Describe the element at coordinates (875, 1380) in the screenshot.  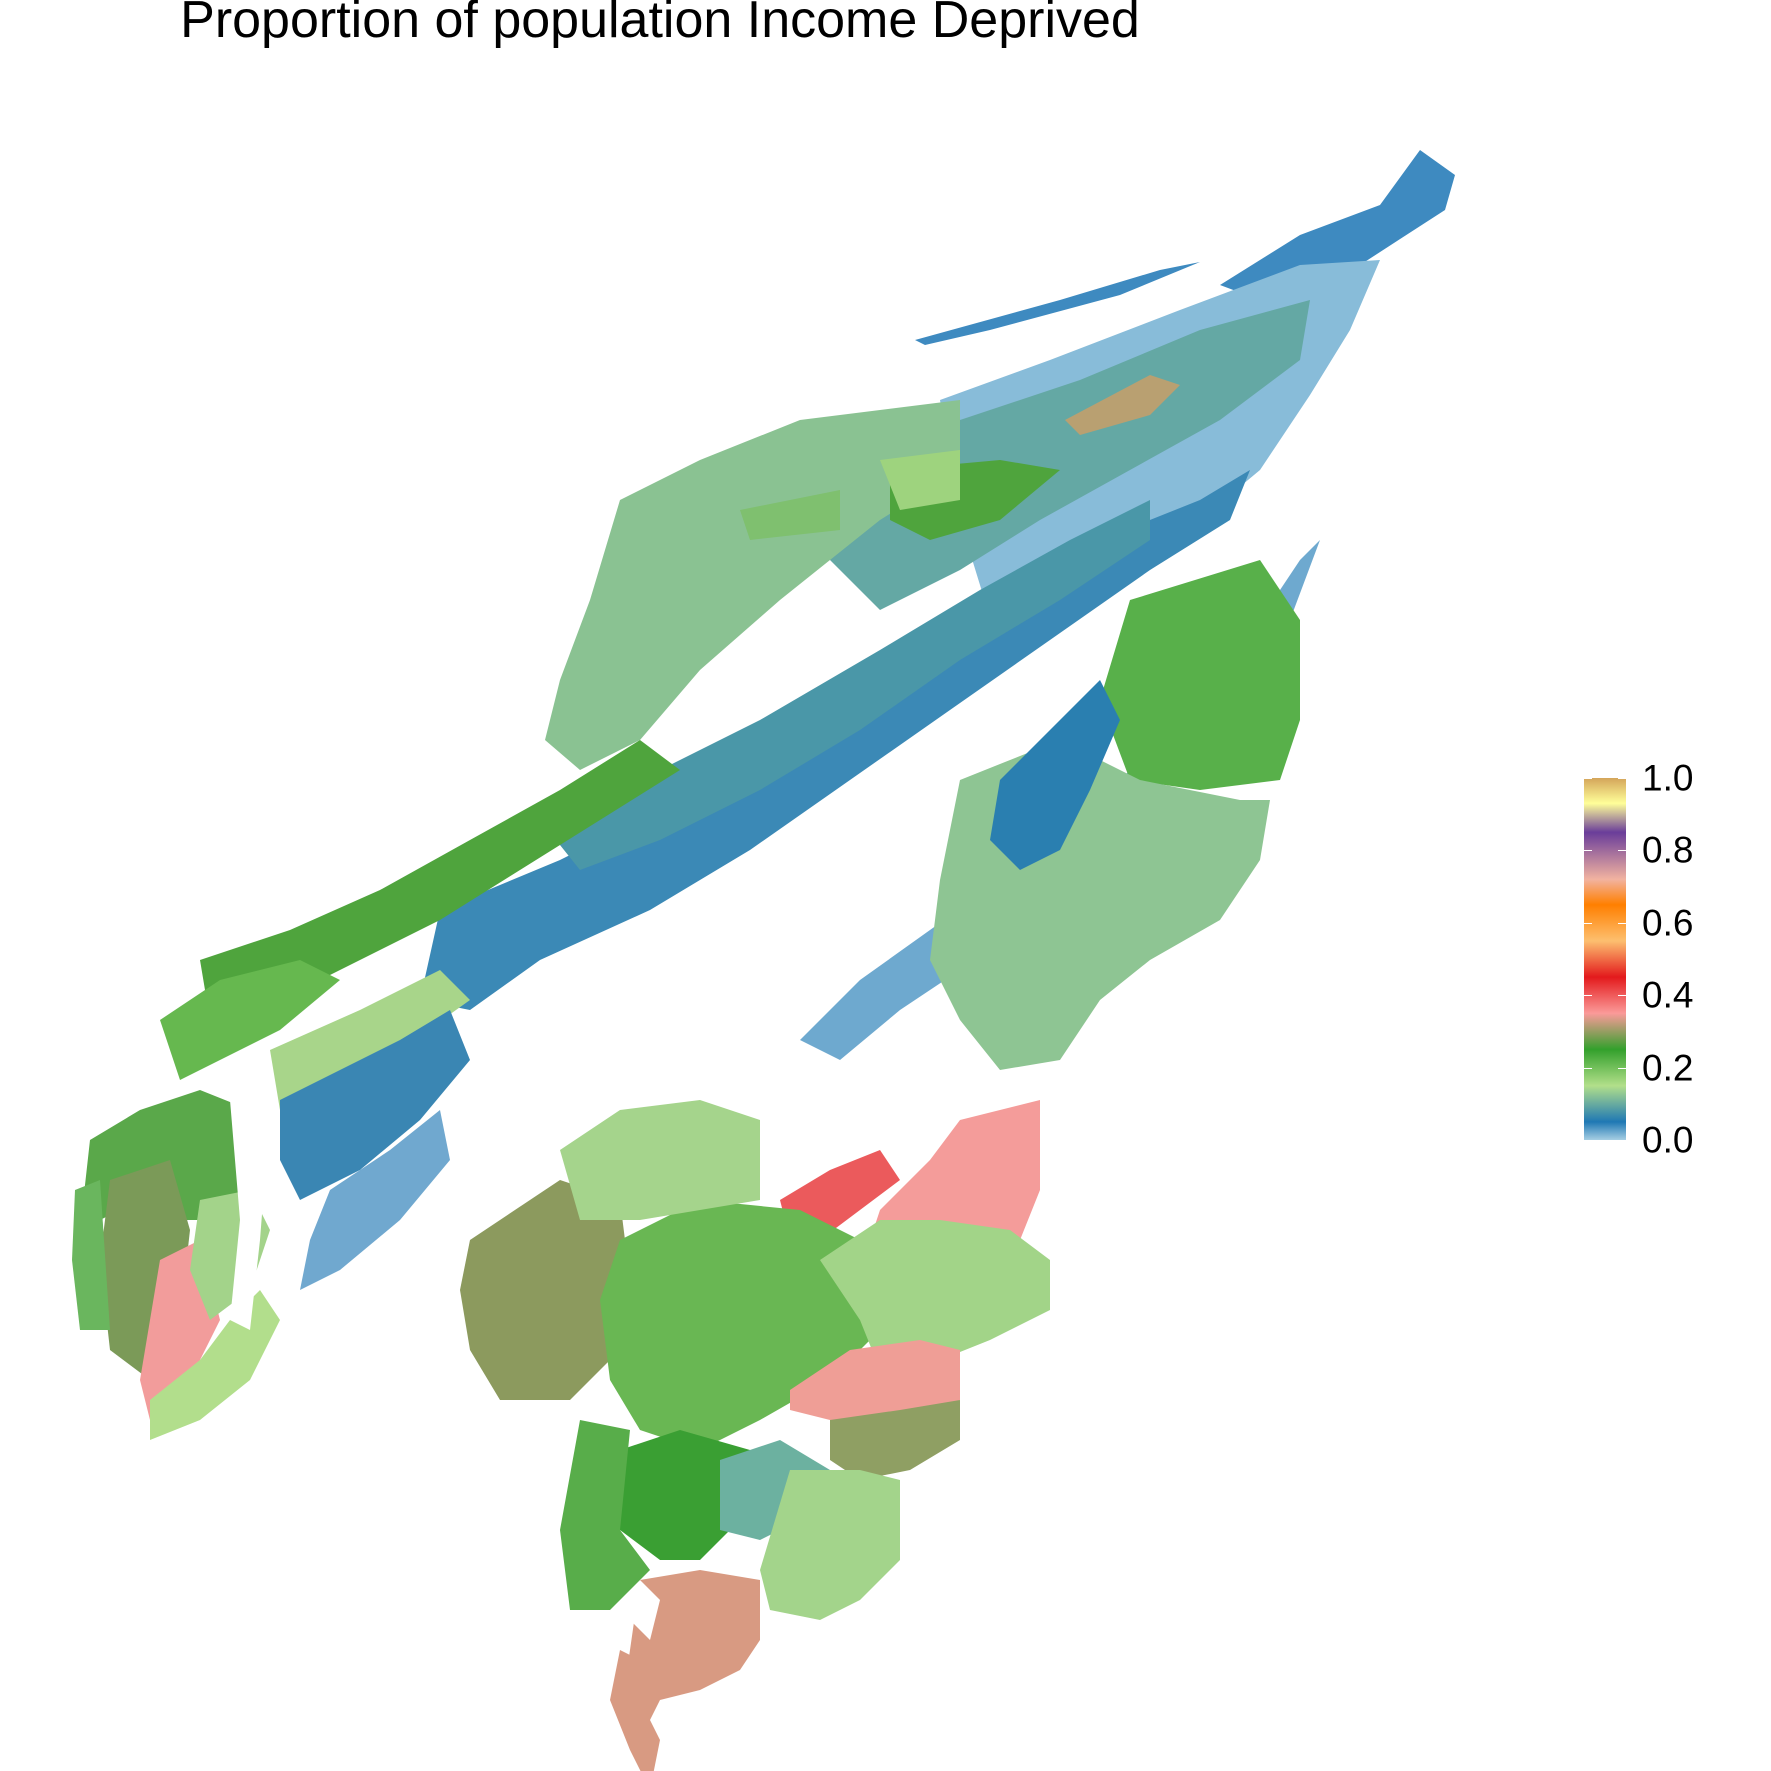
I see `region-south-pink` at that location.